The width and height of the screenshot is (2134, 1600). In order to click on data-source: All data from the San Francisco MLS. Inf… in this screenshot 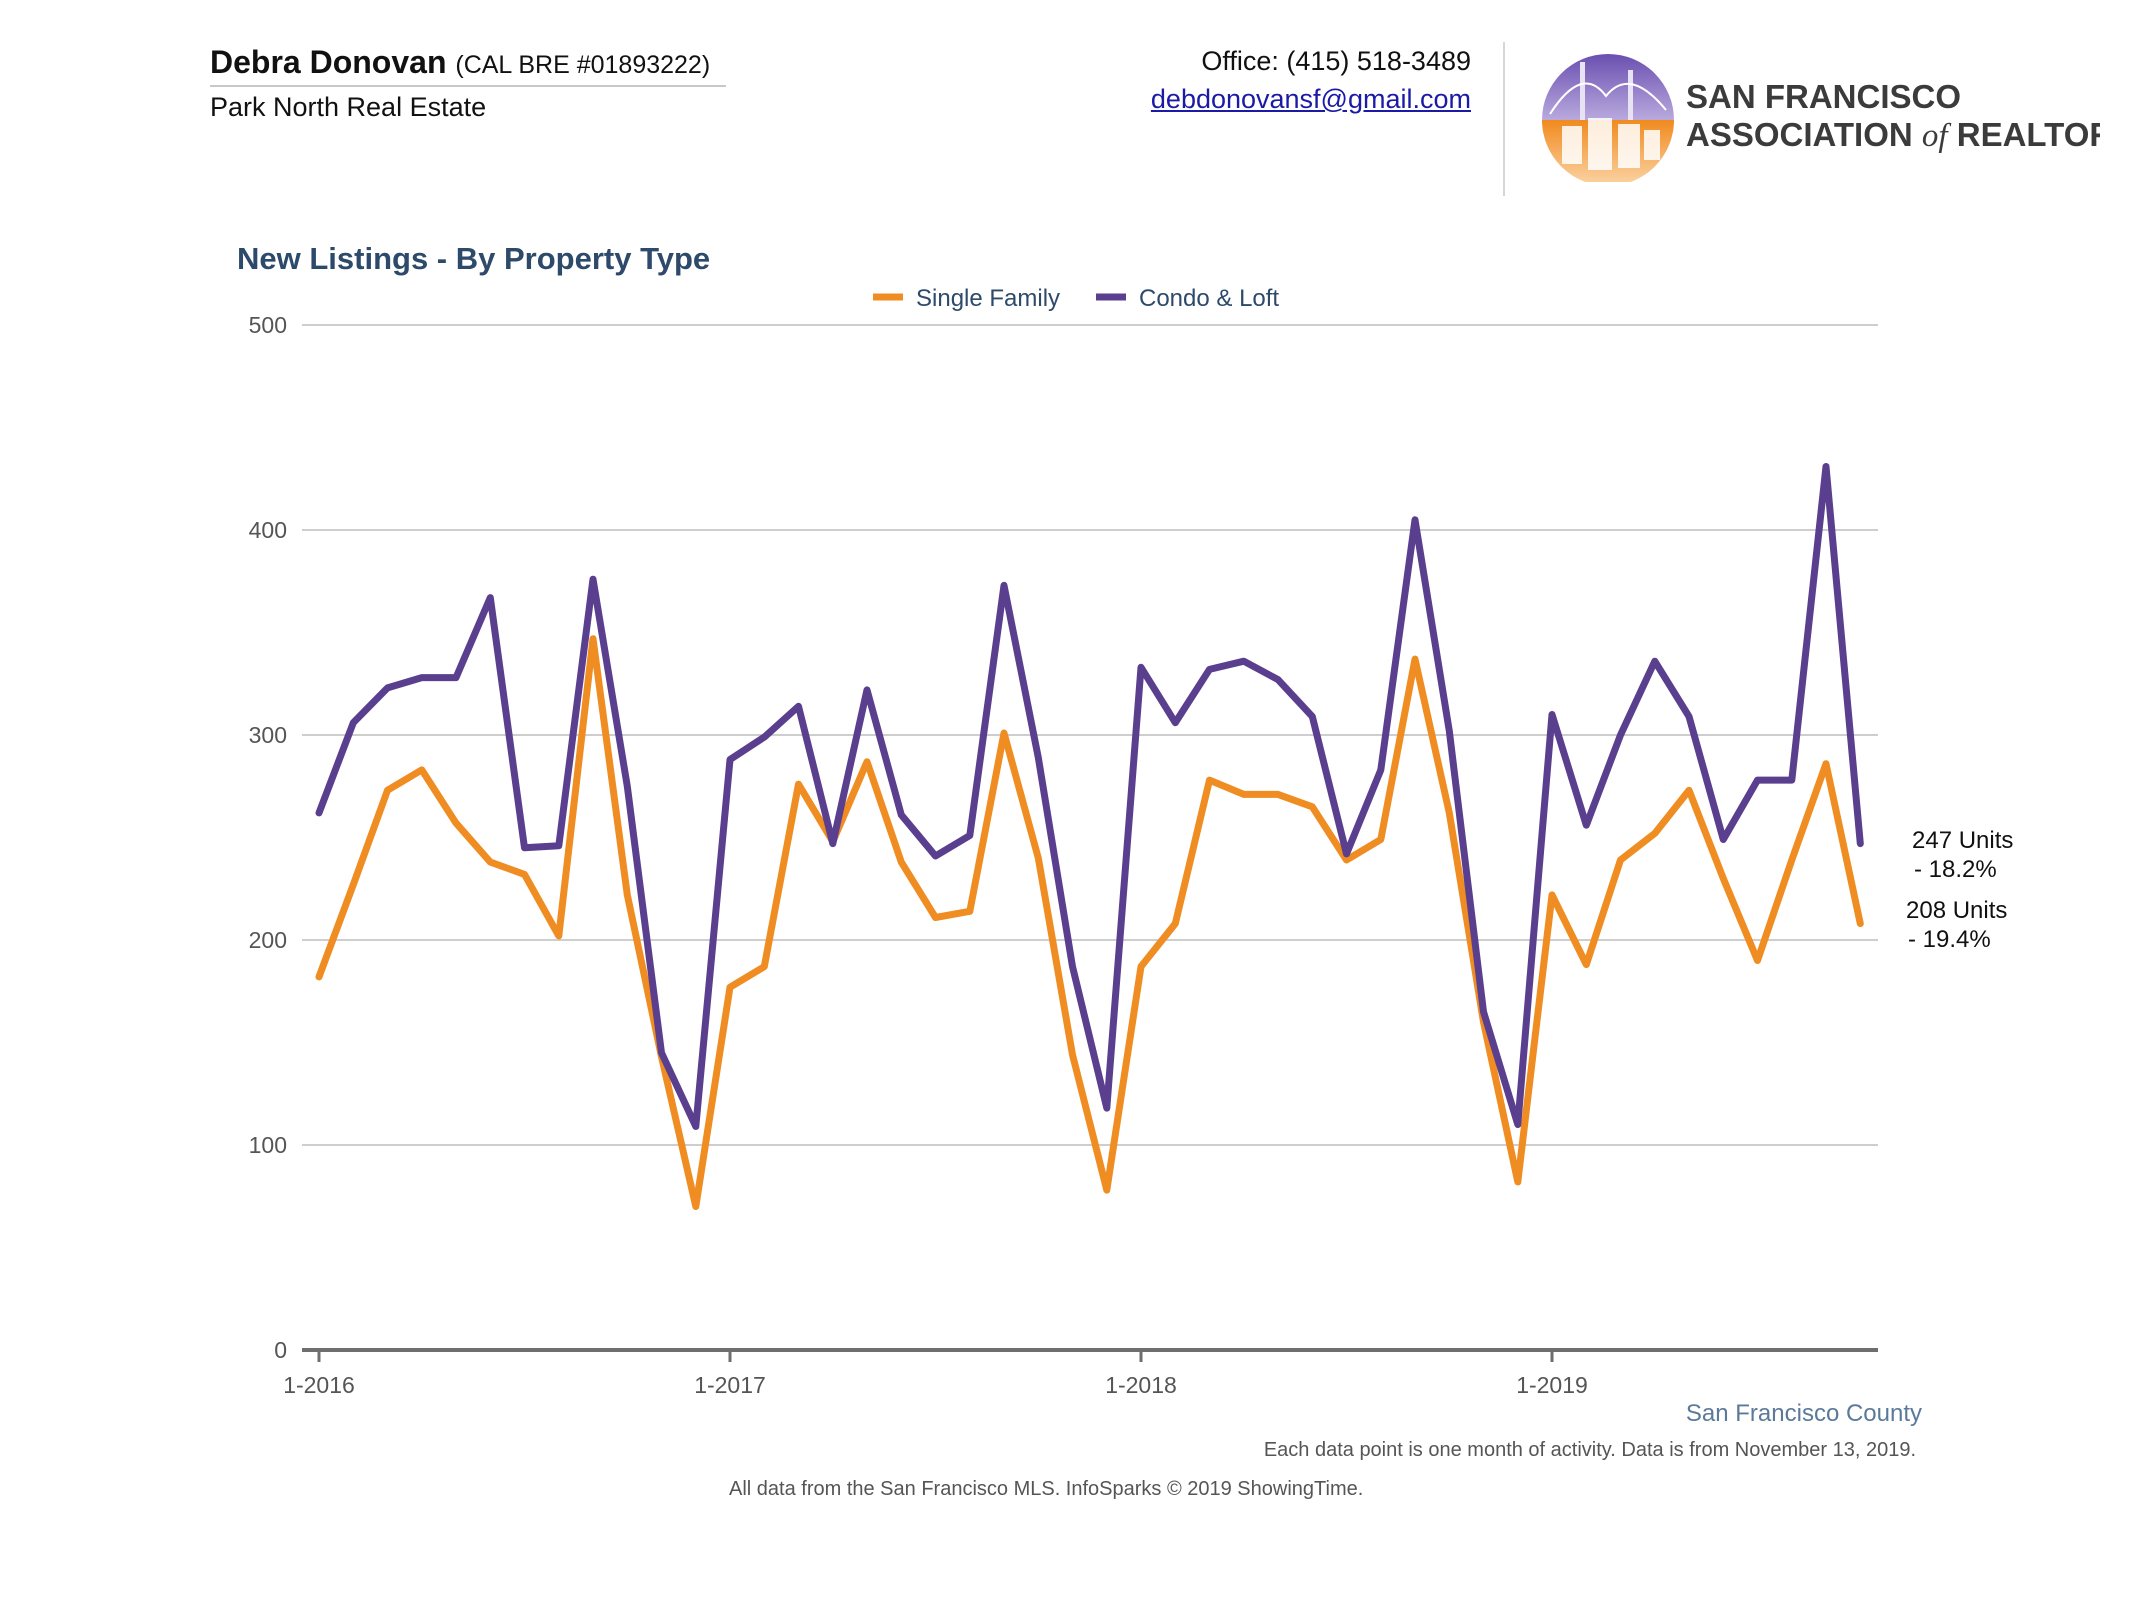, I will do `click(1046, 1489)`.